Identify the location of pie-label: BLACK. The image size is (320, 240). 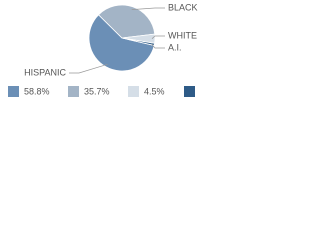
(183, 7).